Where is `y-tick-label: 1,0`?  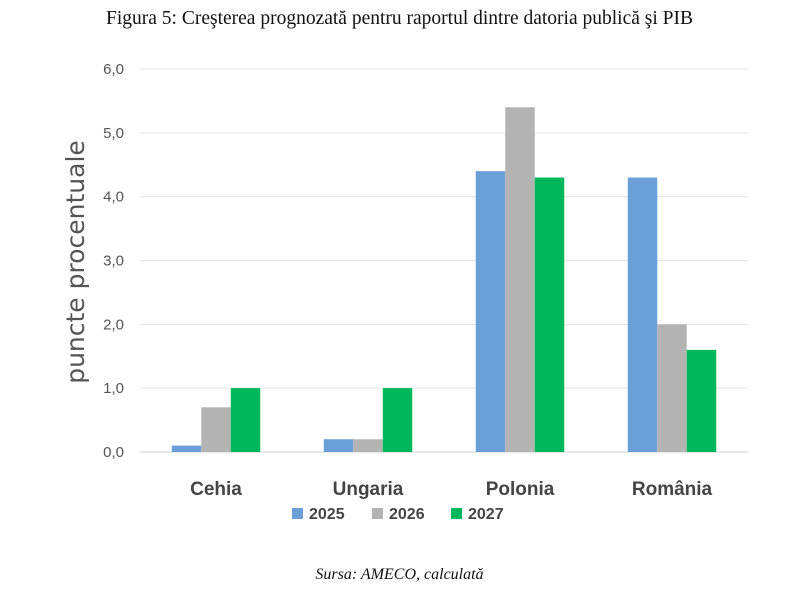 y-tick-label: 1,0 is located at coordinates (113, 388).